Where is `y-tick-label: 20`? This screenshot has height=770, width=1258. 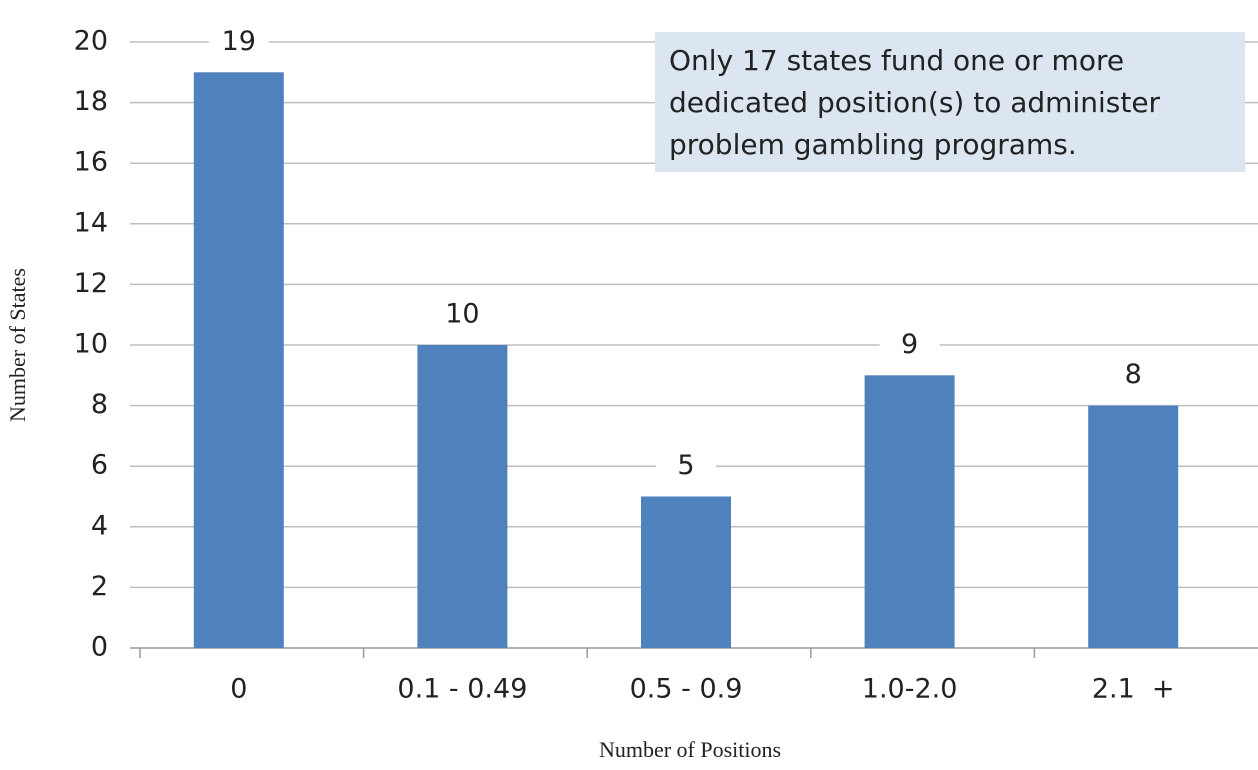
y-tick-label: 20 is located at coordinates (91, 41).